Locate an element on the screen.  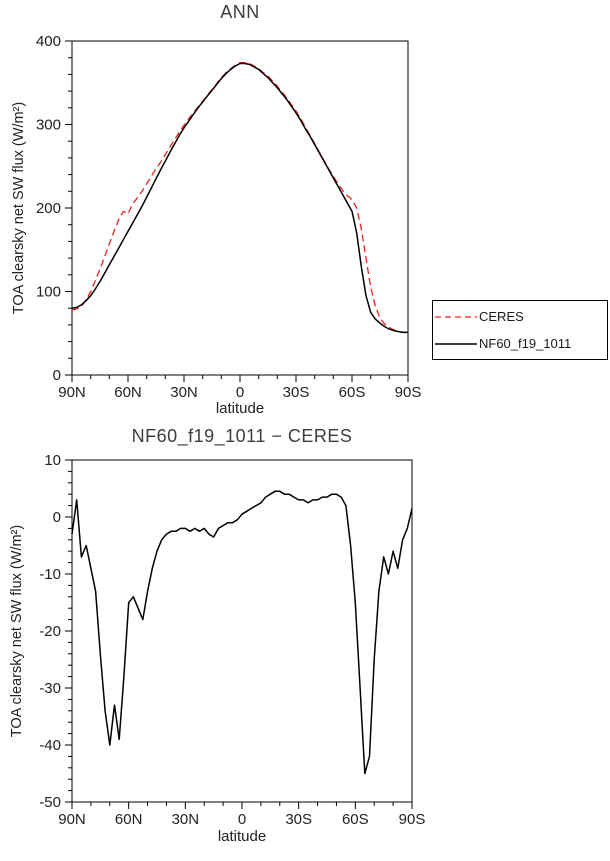
legend: CERES NF60_f19_1011 is located at coordinates (520, 330).